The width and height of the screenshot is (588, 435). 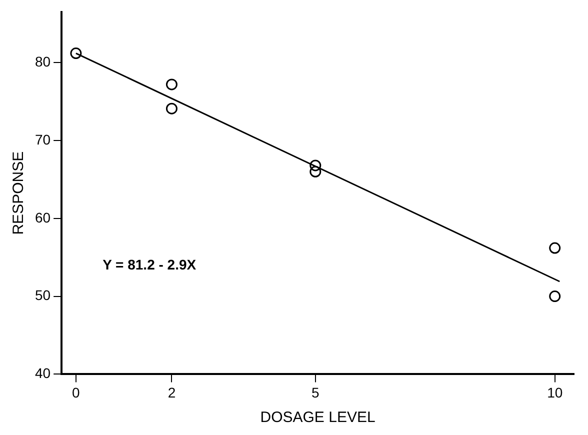 What do you see at coordinates (42, 61) in the screenshot?
I see `y-tick-label: 80` at bounding box center [42, 61].